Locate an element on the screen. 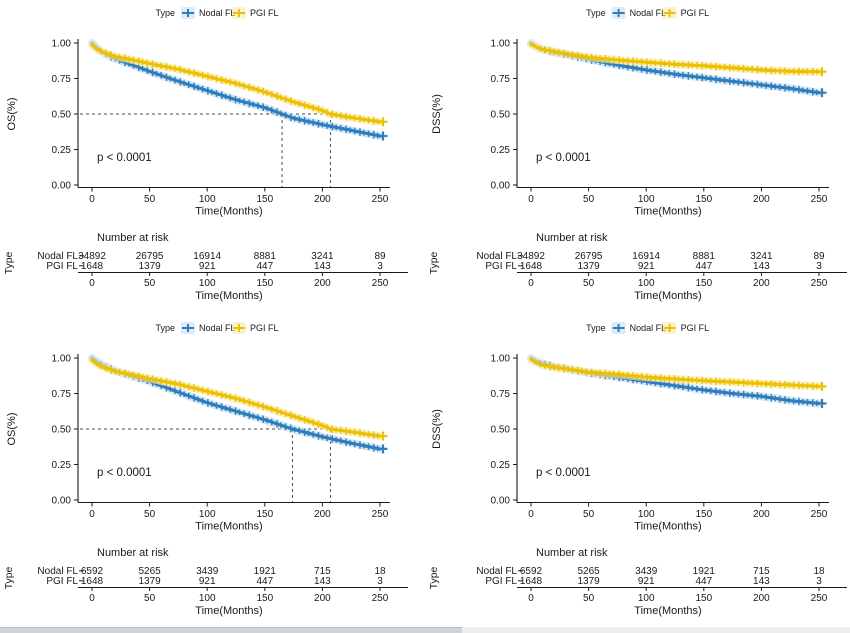 This screenshot has height=633, width=850. risk-value: 3439 is located at coordinates (207, 571).